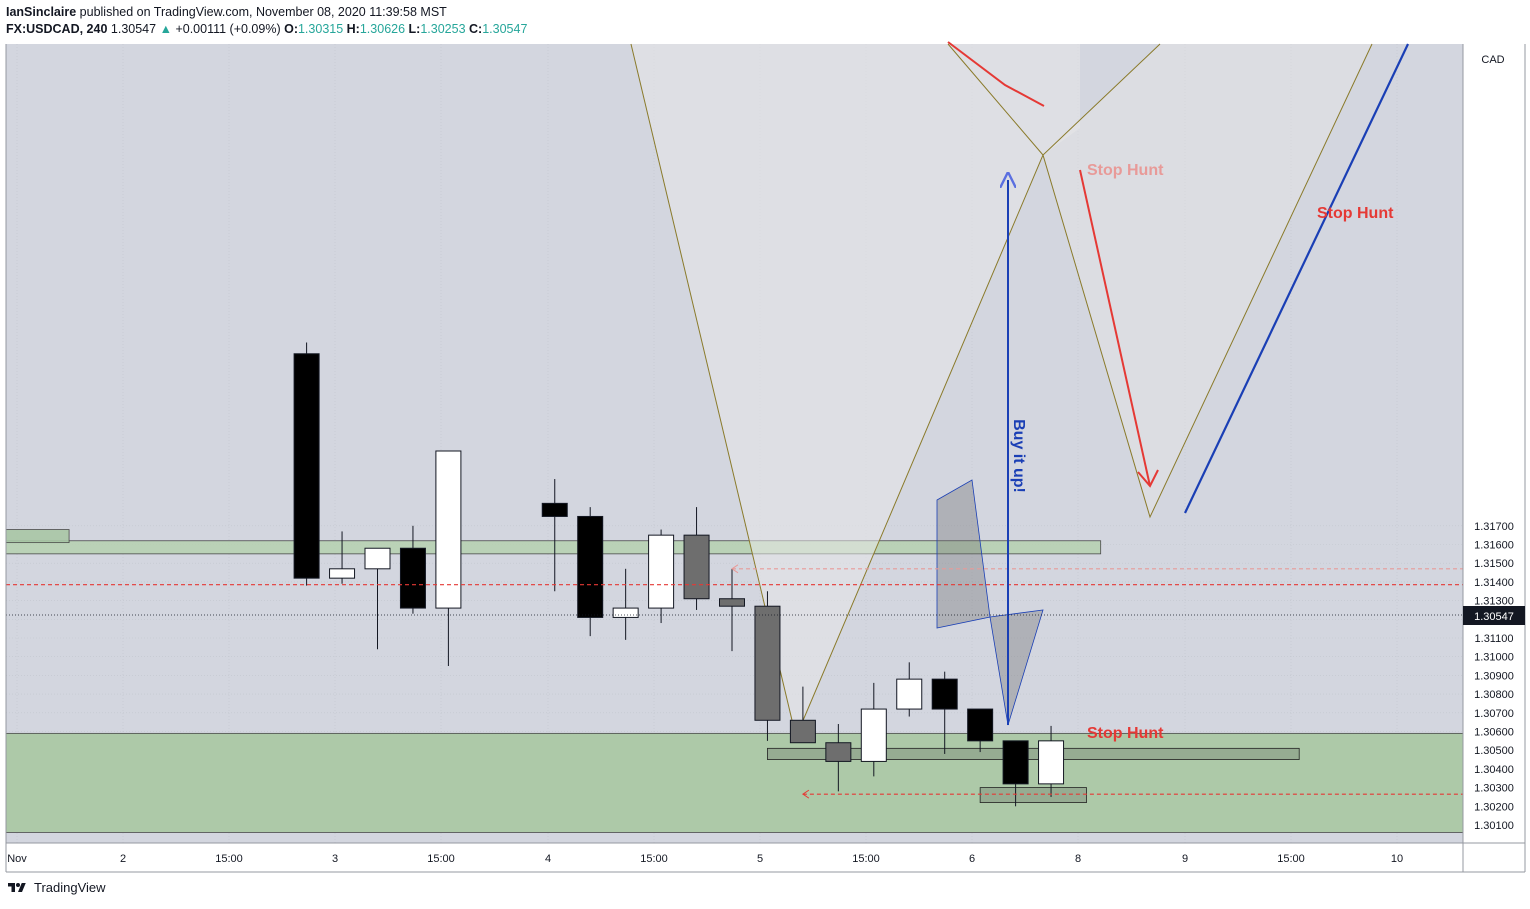  Describe the element at coordinates (1494, 546) in the screenshot. I see `y-tick-label: 1.31600` at that location.